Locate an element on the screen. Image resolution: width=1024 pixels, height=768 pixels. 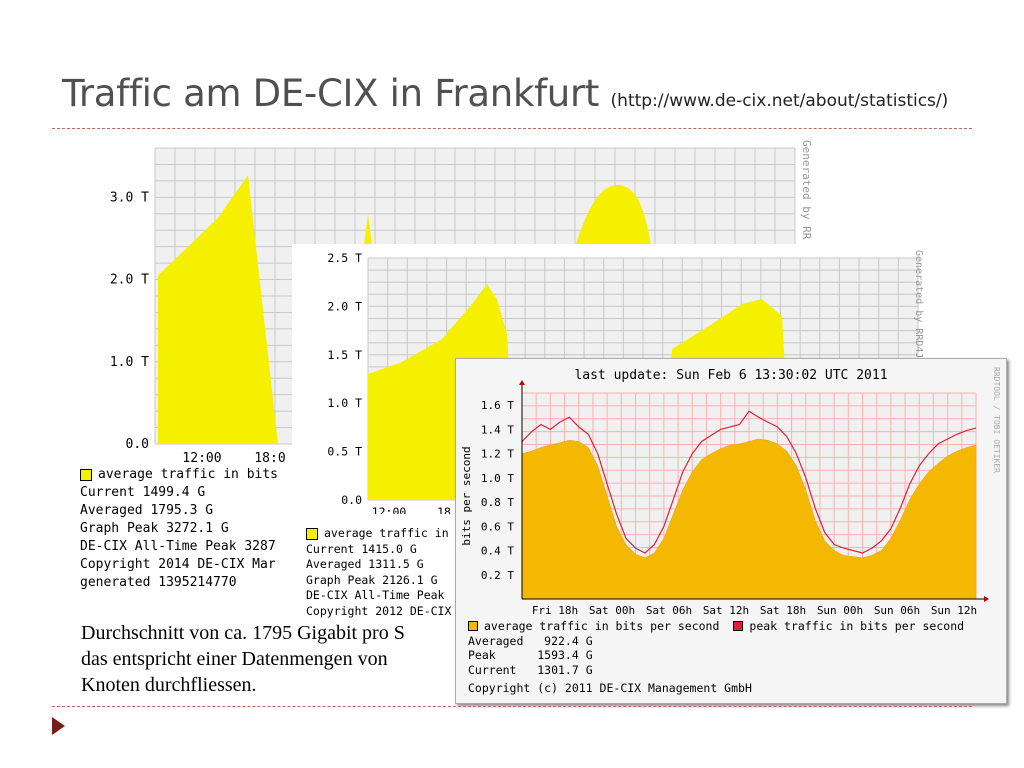
line-series-peak is located at coordinates (749, 482).